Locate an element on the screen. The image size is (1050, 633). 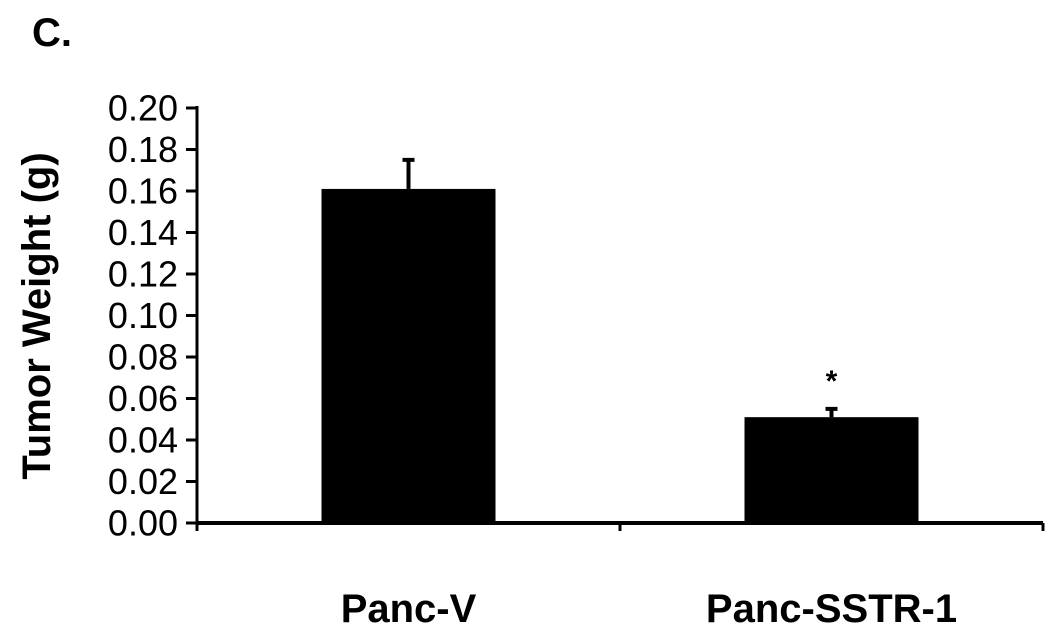
y-tick-label: 0.18 is located at coordinates (143, 149).